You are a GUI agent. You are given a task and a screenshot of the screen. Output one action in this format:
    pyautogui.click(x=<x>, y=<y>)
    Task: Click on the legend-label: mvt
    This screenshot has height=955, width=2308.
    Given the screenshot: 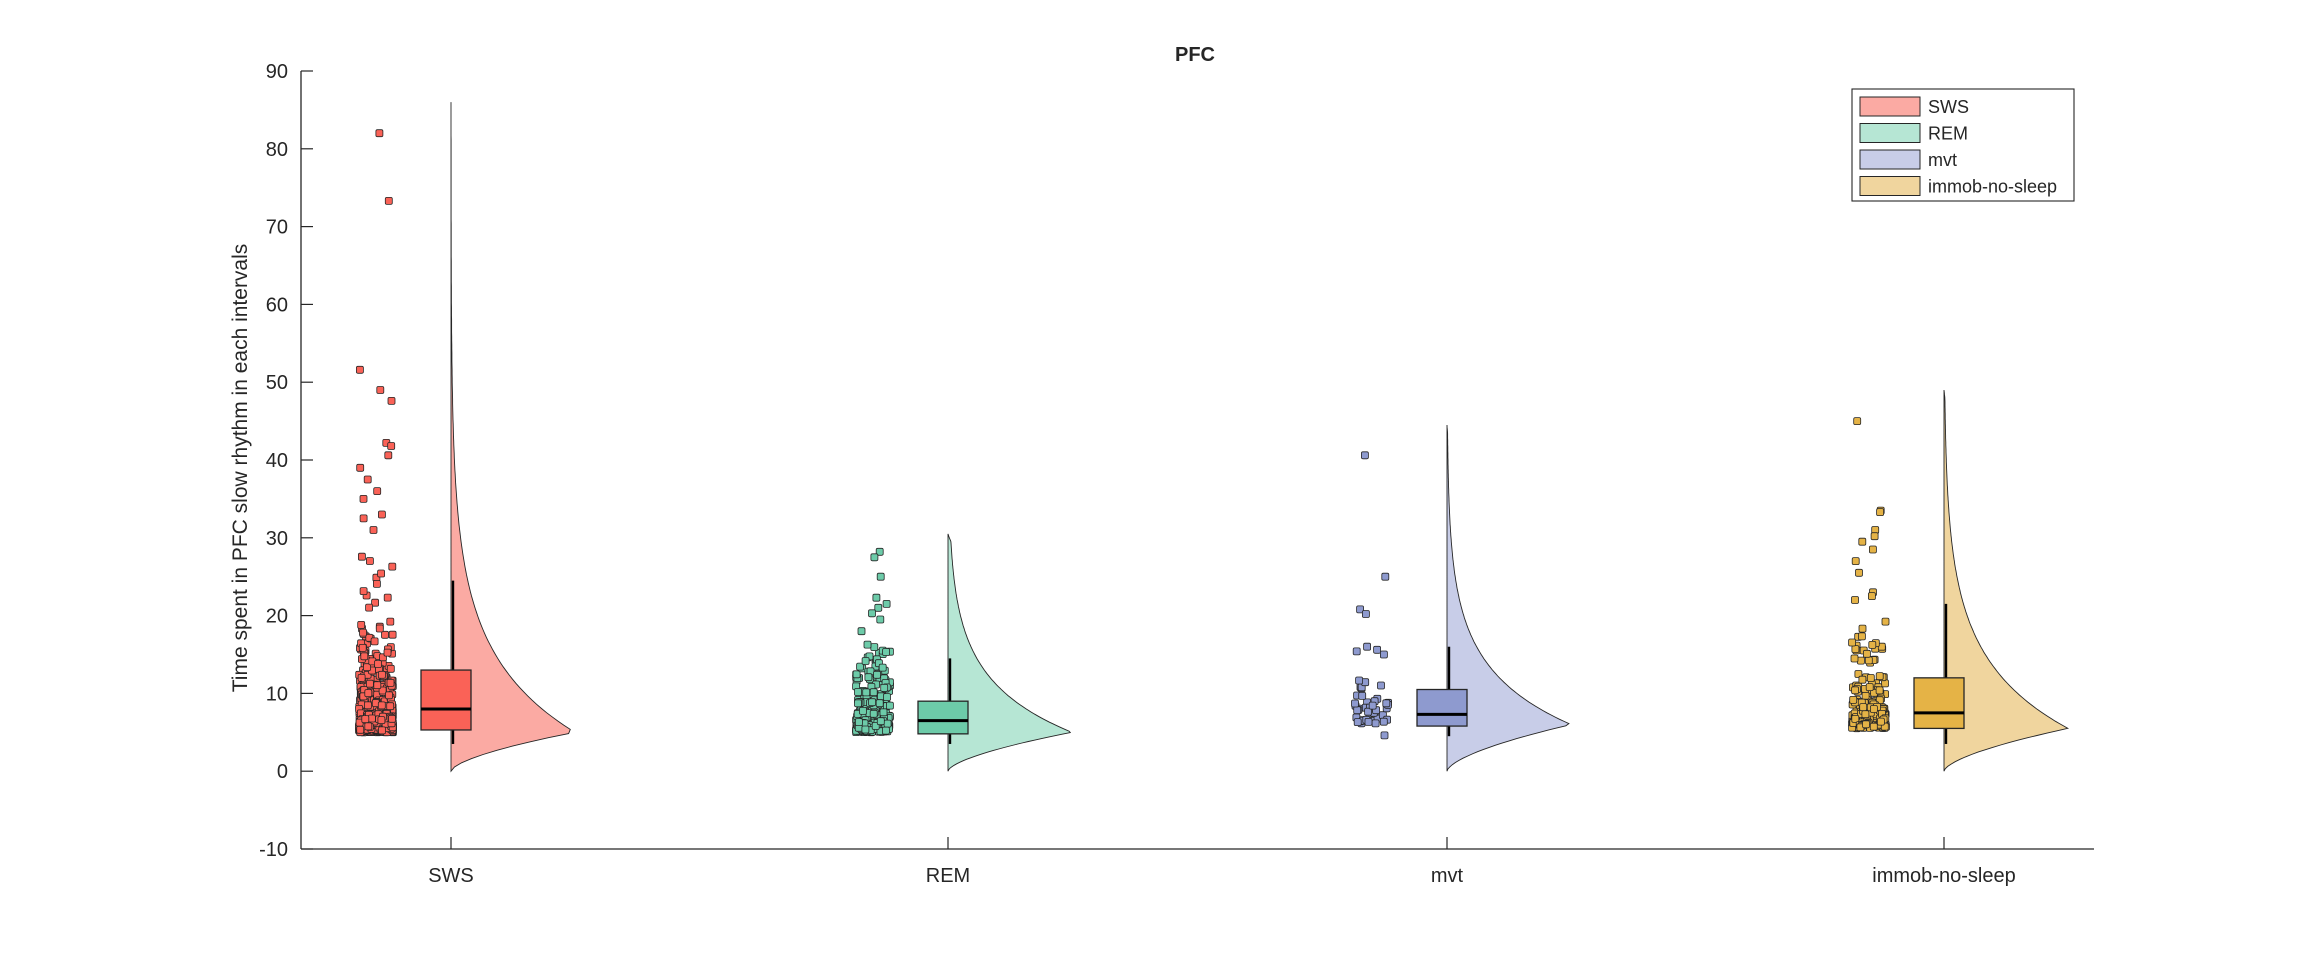 What is the action you would take?
    pyautogui.click(x=1942, y=160)
    